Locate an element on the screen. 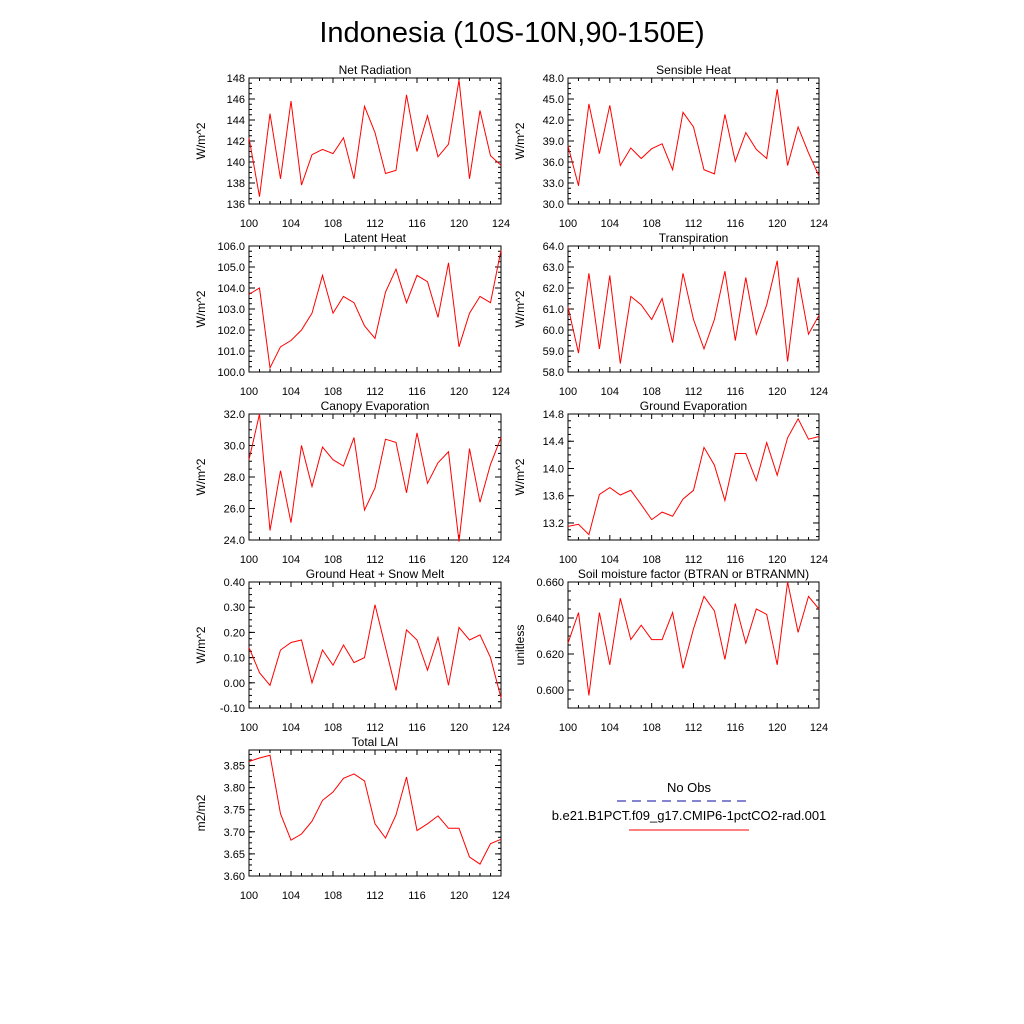 This screenshot has width=1024, height=1024. y-tick-label: 26.0 is located at coordinates (234, 510).